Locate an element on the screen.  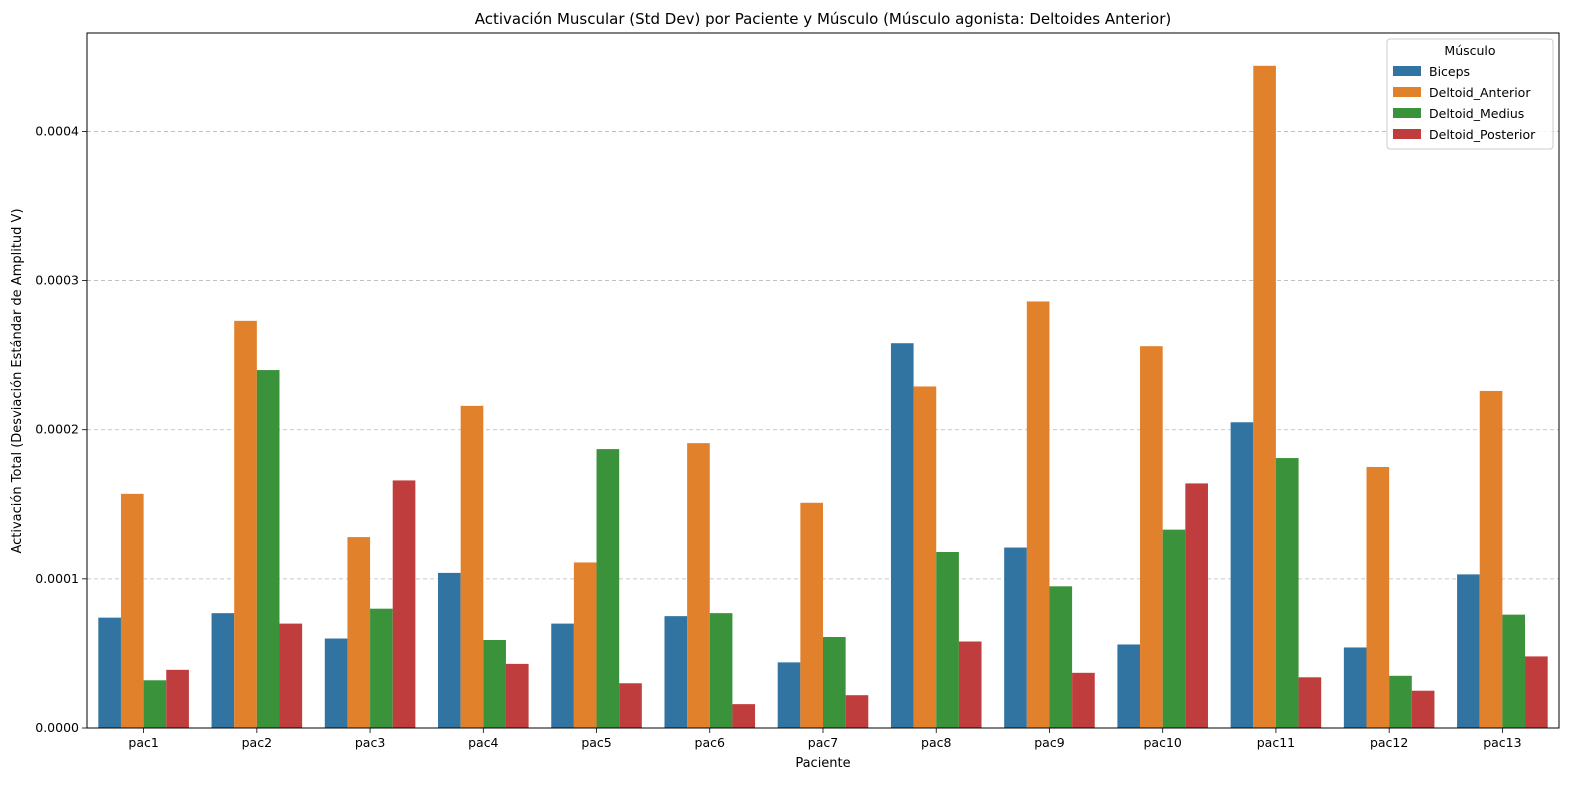
bar-deltoid-medius-pac4 is located at coordinates (494, 684).